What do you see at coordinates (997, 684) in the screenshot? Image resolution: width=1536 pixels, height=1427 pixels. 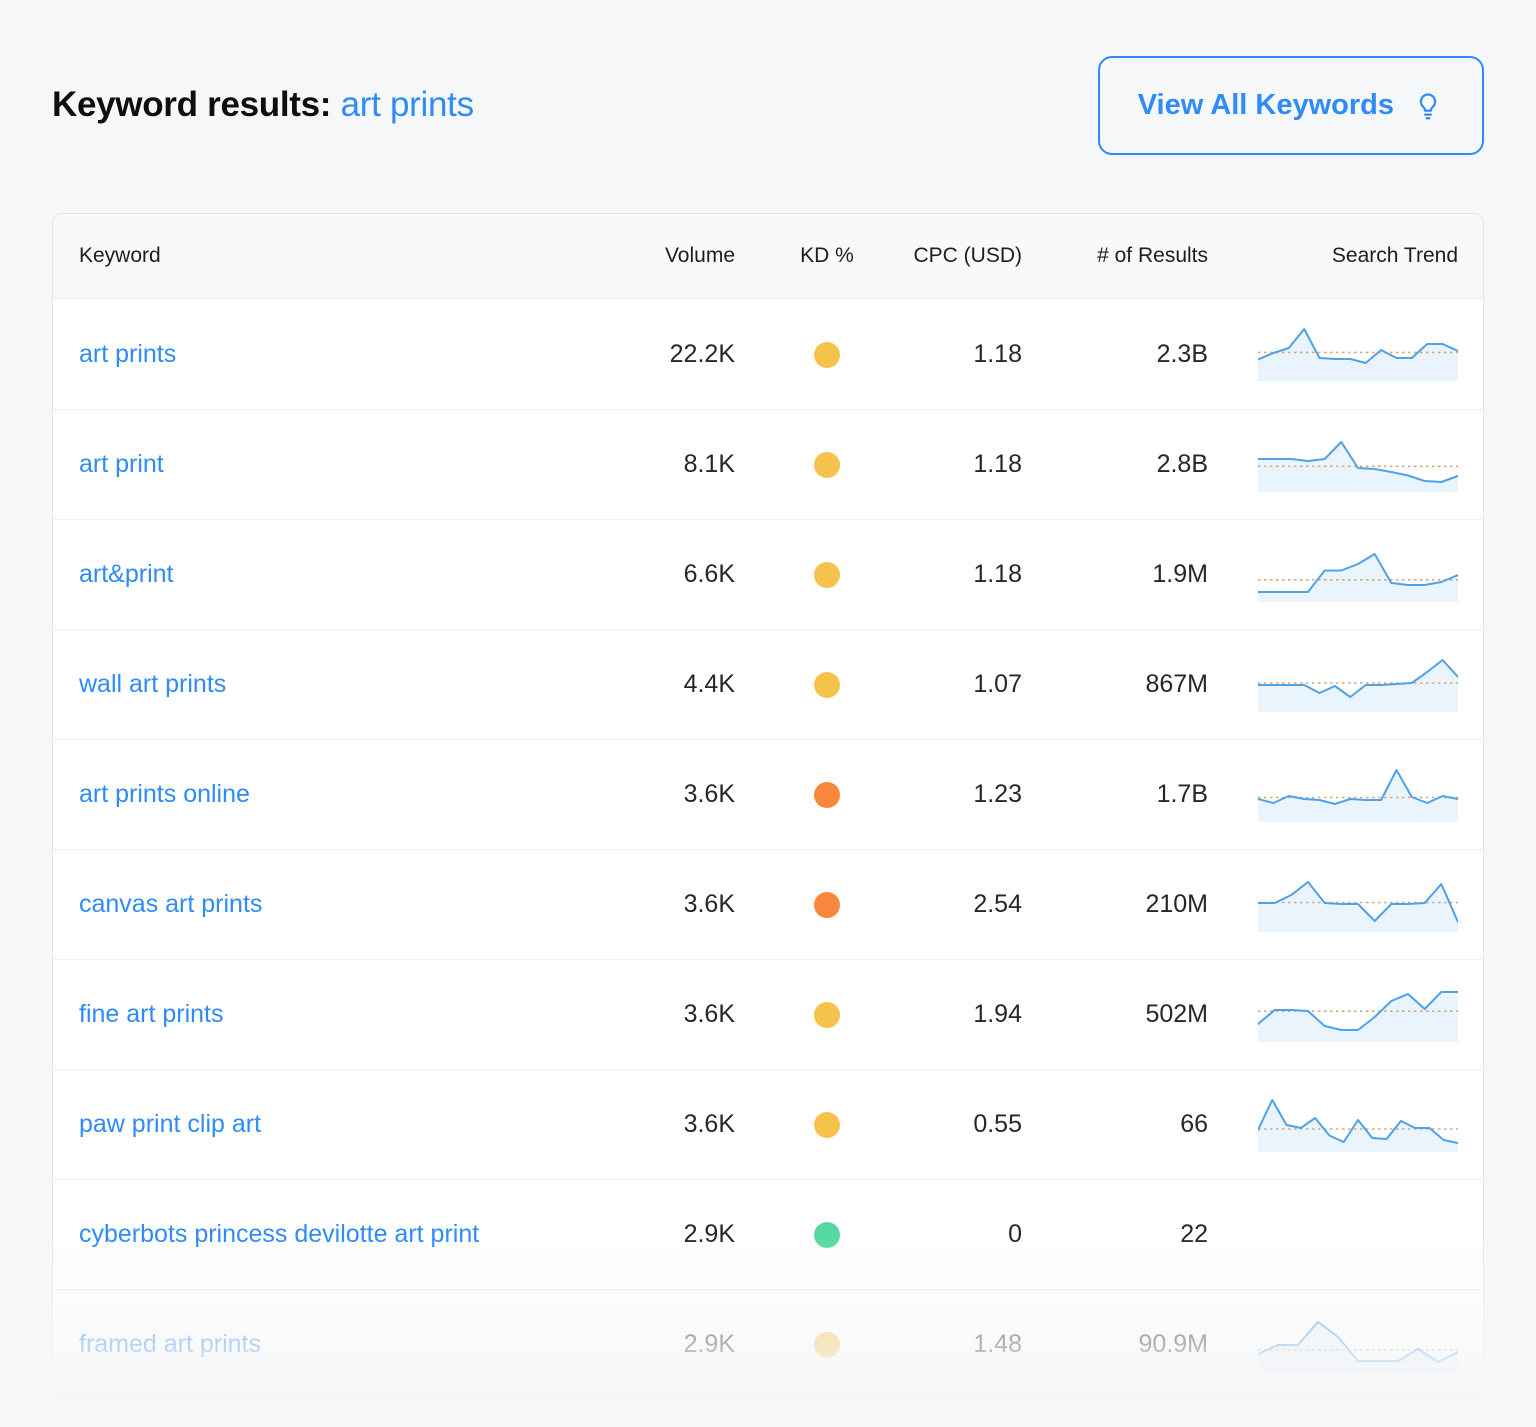 I see `cpc-value: 1.07` at bounding box center [997, 684].